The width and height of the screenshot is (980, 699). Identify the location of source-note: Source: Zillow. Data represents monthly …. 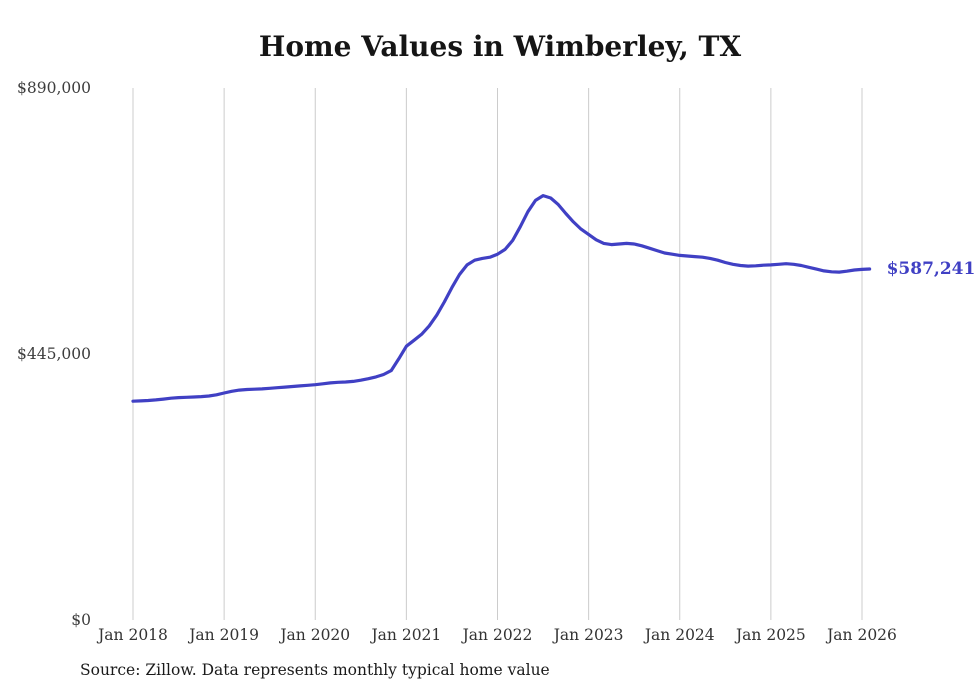
(315, 670).